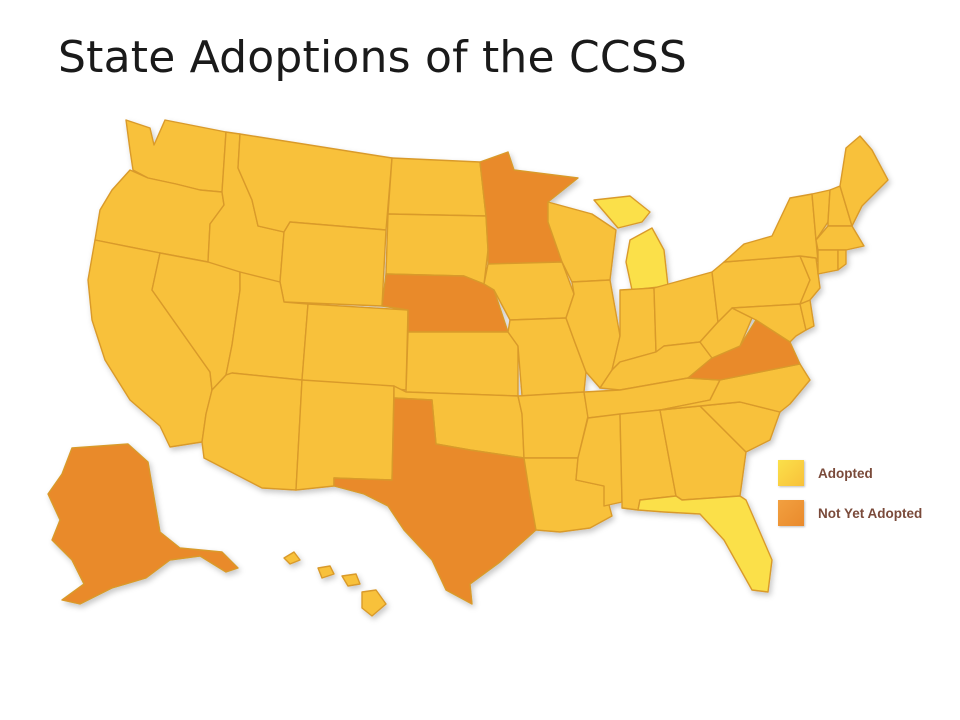 Image resolution: width=960 pixels, height=720 pixels. What do you see at coordinates (252, 431) in the screenshot?
I see `state-arizona` at bounding box center [252, 431].